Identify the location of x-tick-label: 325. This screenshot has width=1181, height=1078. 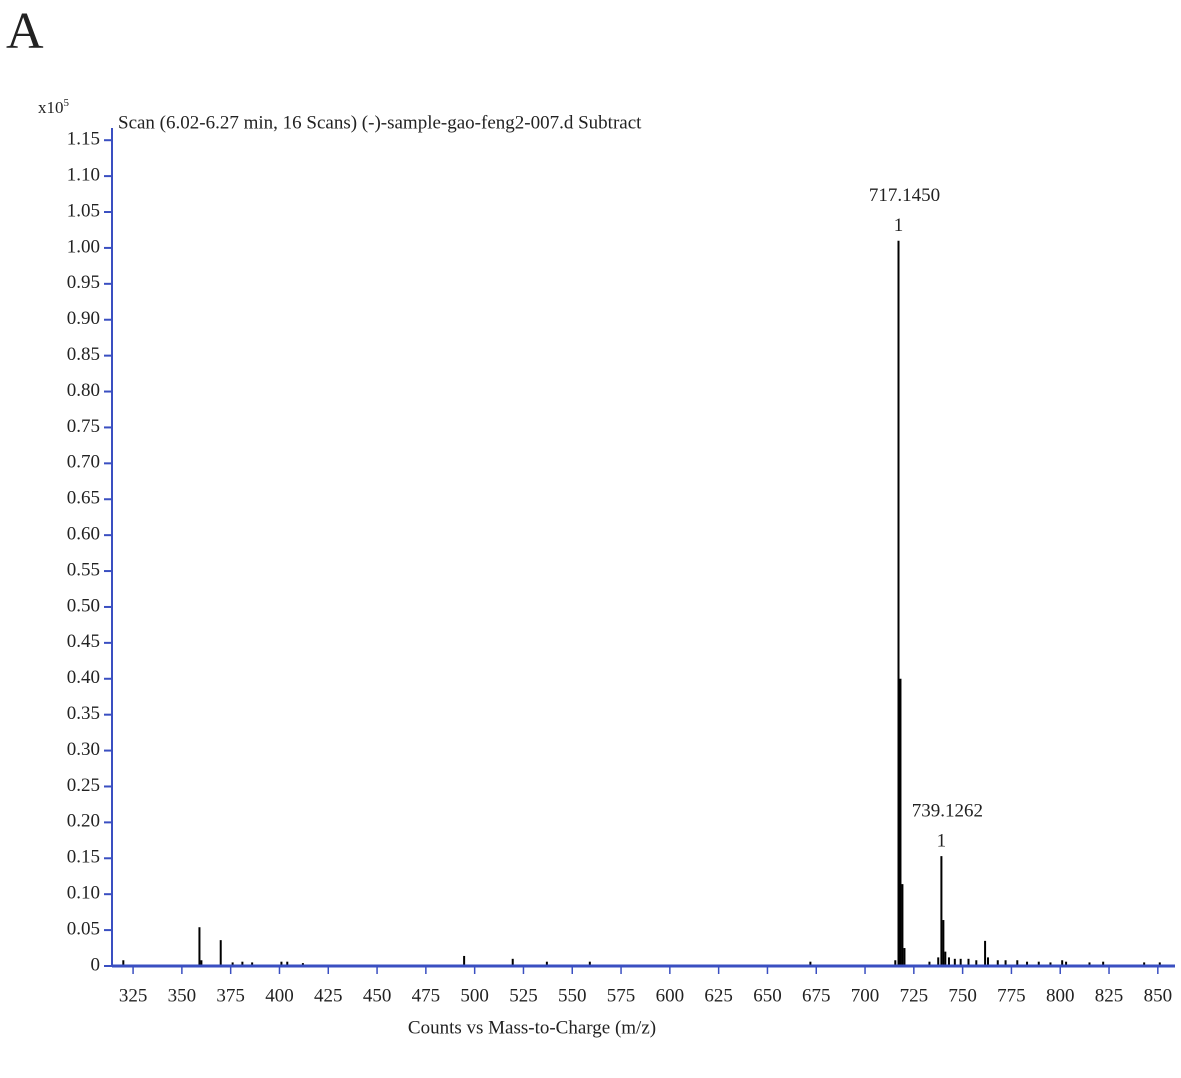
(133, 995).